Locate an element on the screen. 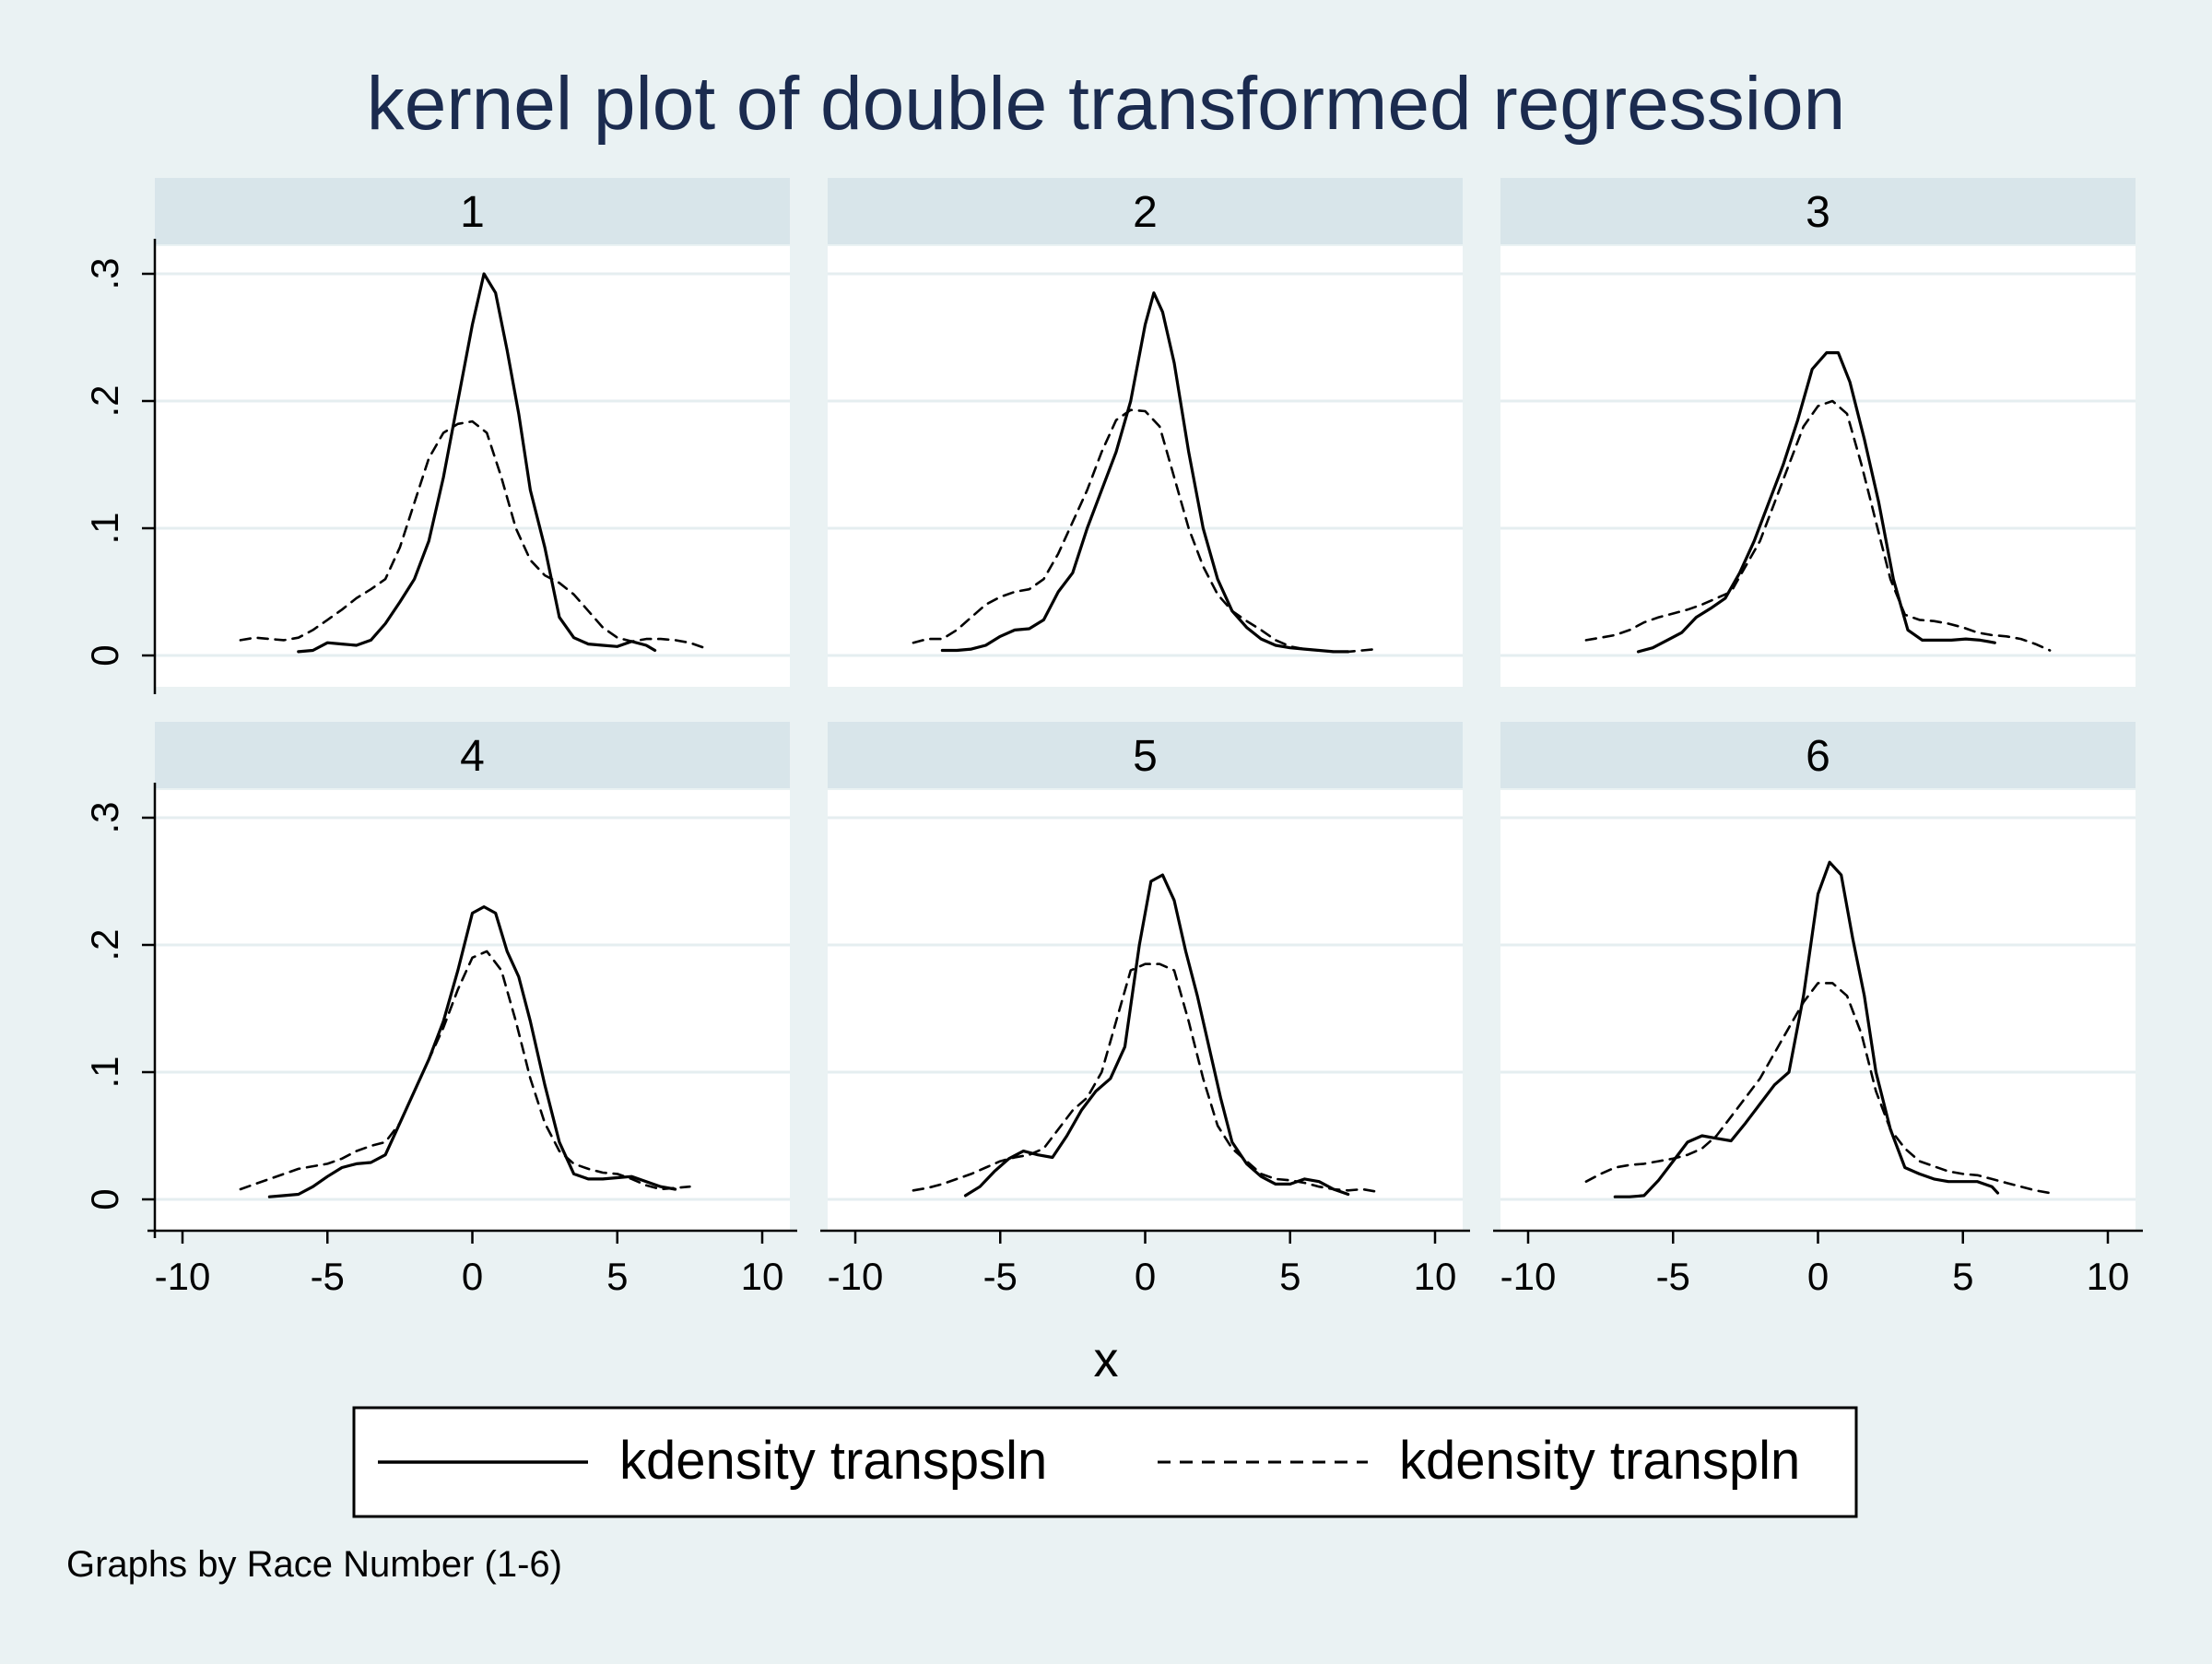 Image resolution: width=2212 pixels, height=1664 pixels. panel-6: 6 -10 -5 0 5 10 is located at coordinates (1818, 1010).